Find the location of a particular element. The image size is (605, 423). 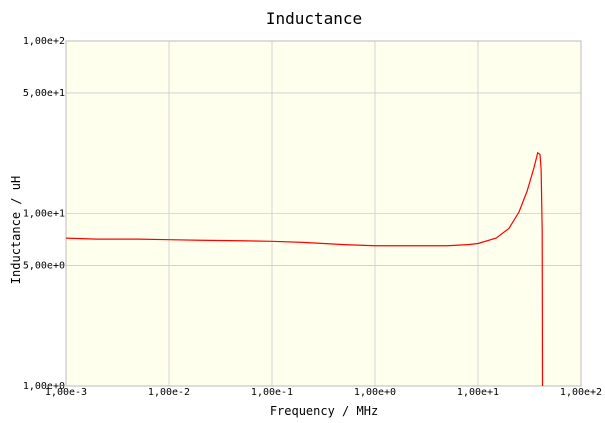

x-tick-label: 1,00e+0 is located at coordinates (375, 392).